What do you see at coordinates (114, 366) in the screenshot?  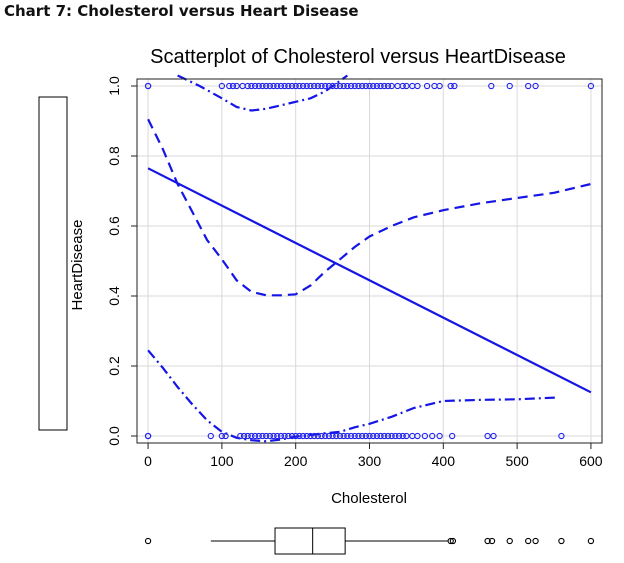 I see `y-tick-label: 0.2` at bounding box center [114, 366].